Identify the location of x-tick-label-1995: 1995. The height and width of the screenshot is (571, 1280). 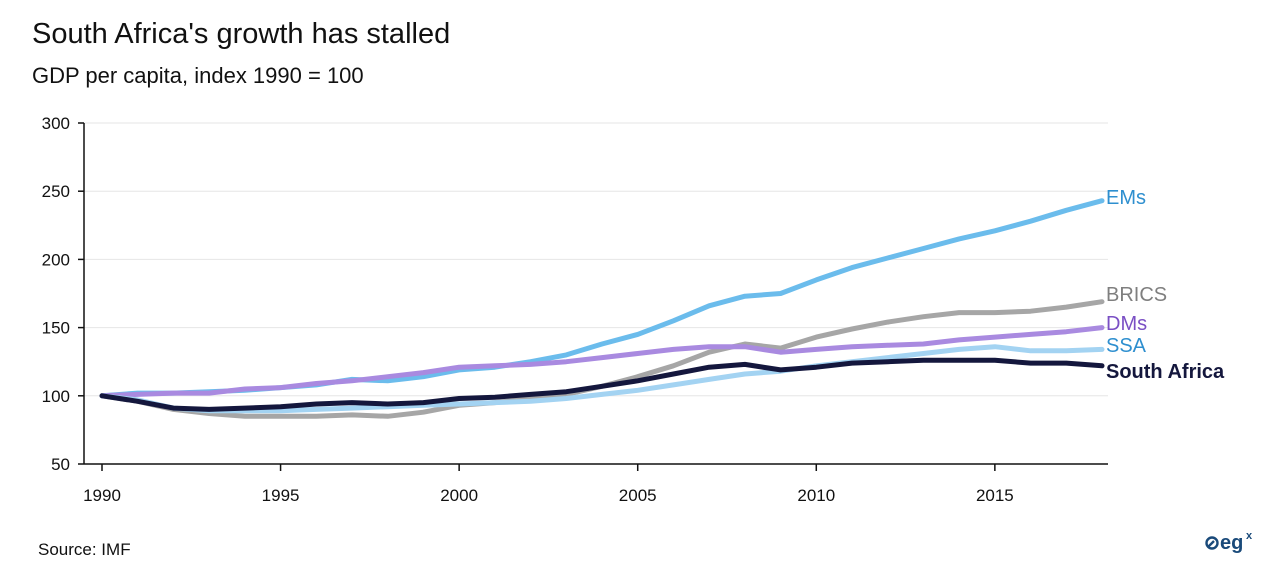
(281, 495).